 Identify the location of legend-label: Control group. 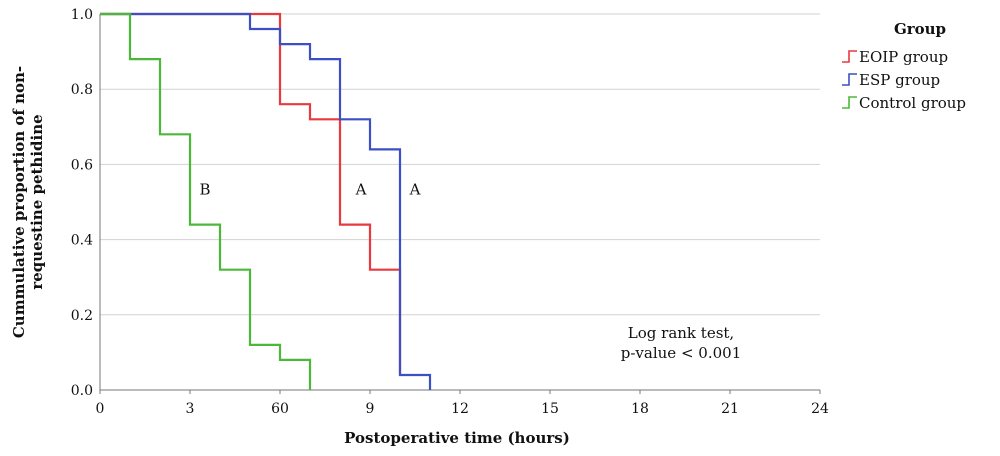
(912, 103).